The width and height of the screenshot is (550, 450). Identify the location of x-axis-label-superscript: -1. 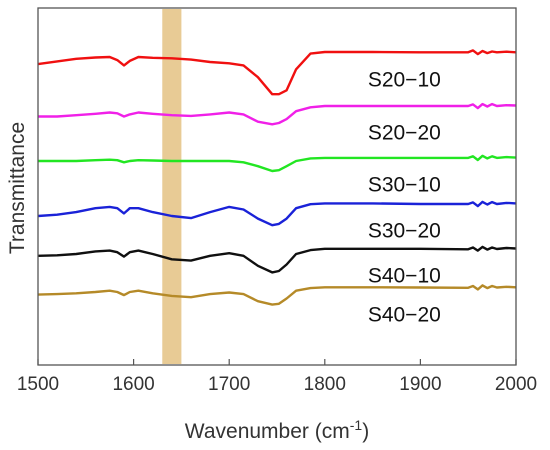
(356, 425).